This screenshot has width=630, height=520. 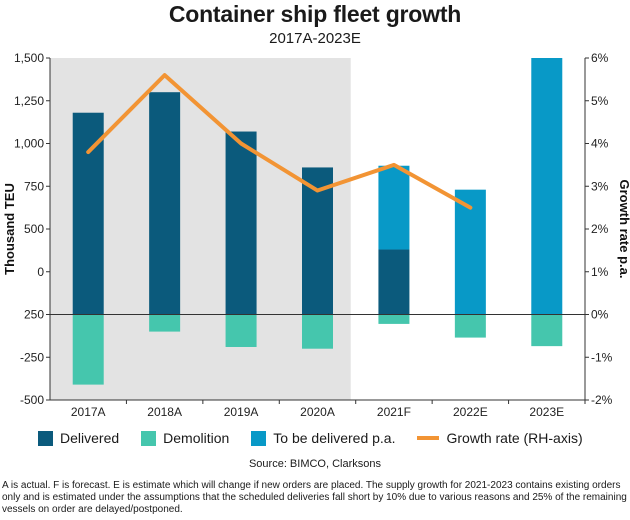 What do you see at coordinates (32, 400) in the screenshot?
I see `left-tick-label: -500` at bounding box center [32, 400].